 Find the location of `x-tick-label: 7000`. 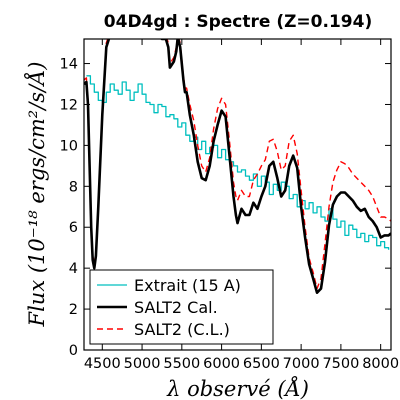

x-tick-label: 7000 is located at coordinates (301, 364).